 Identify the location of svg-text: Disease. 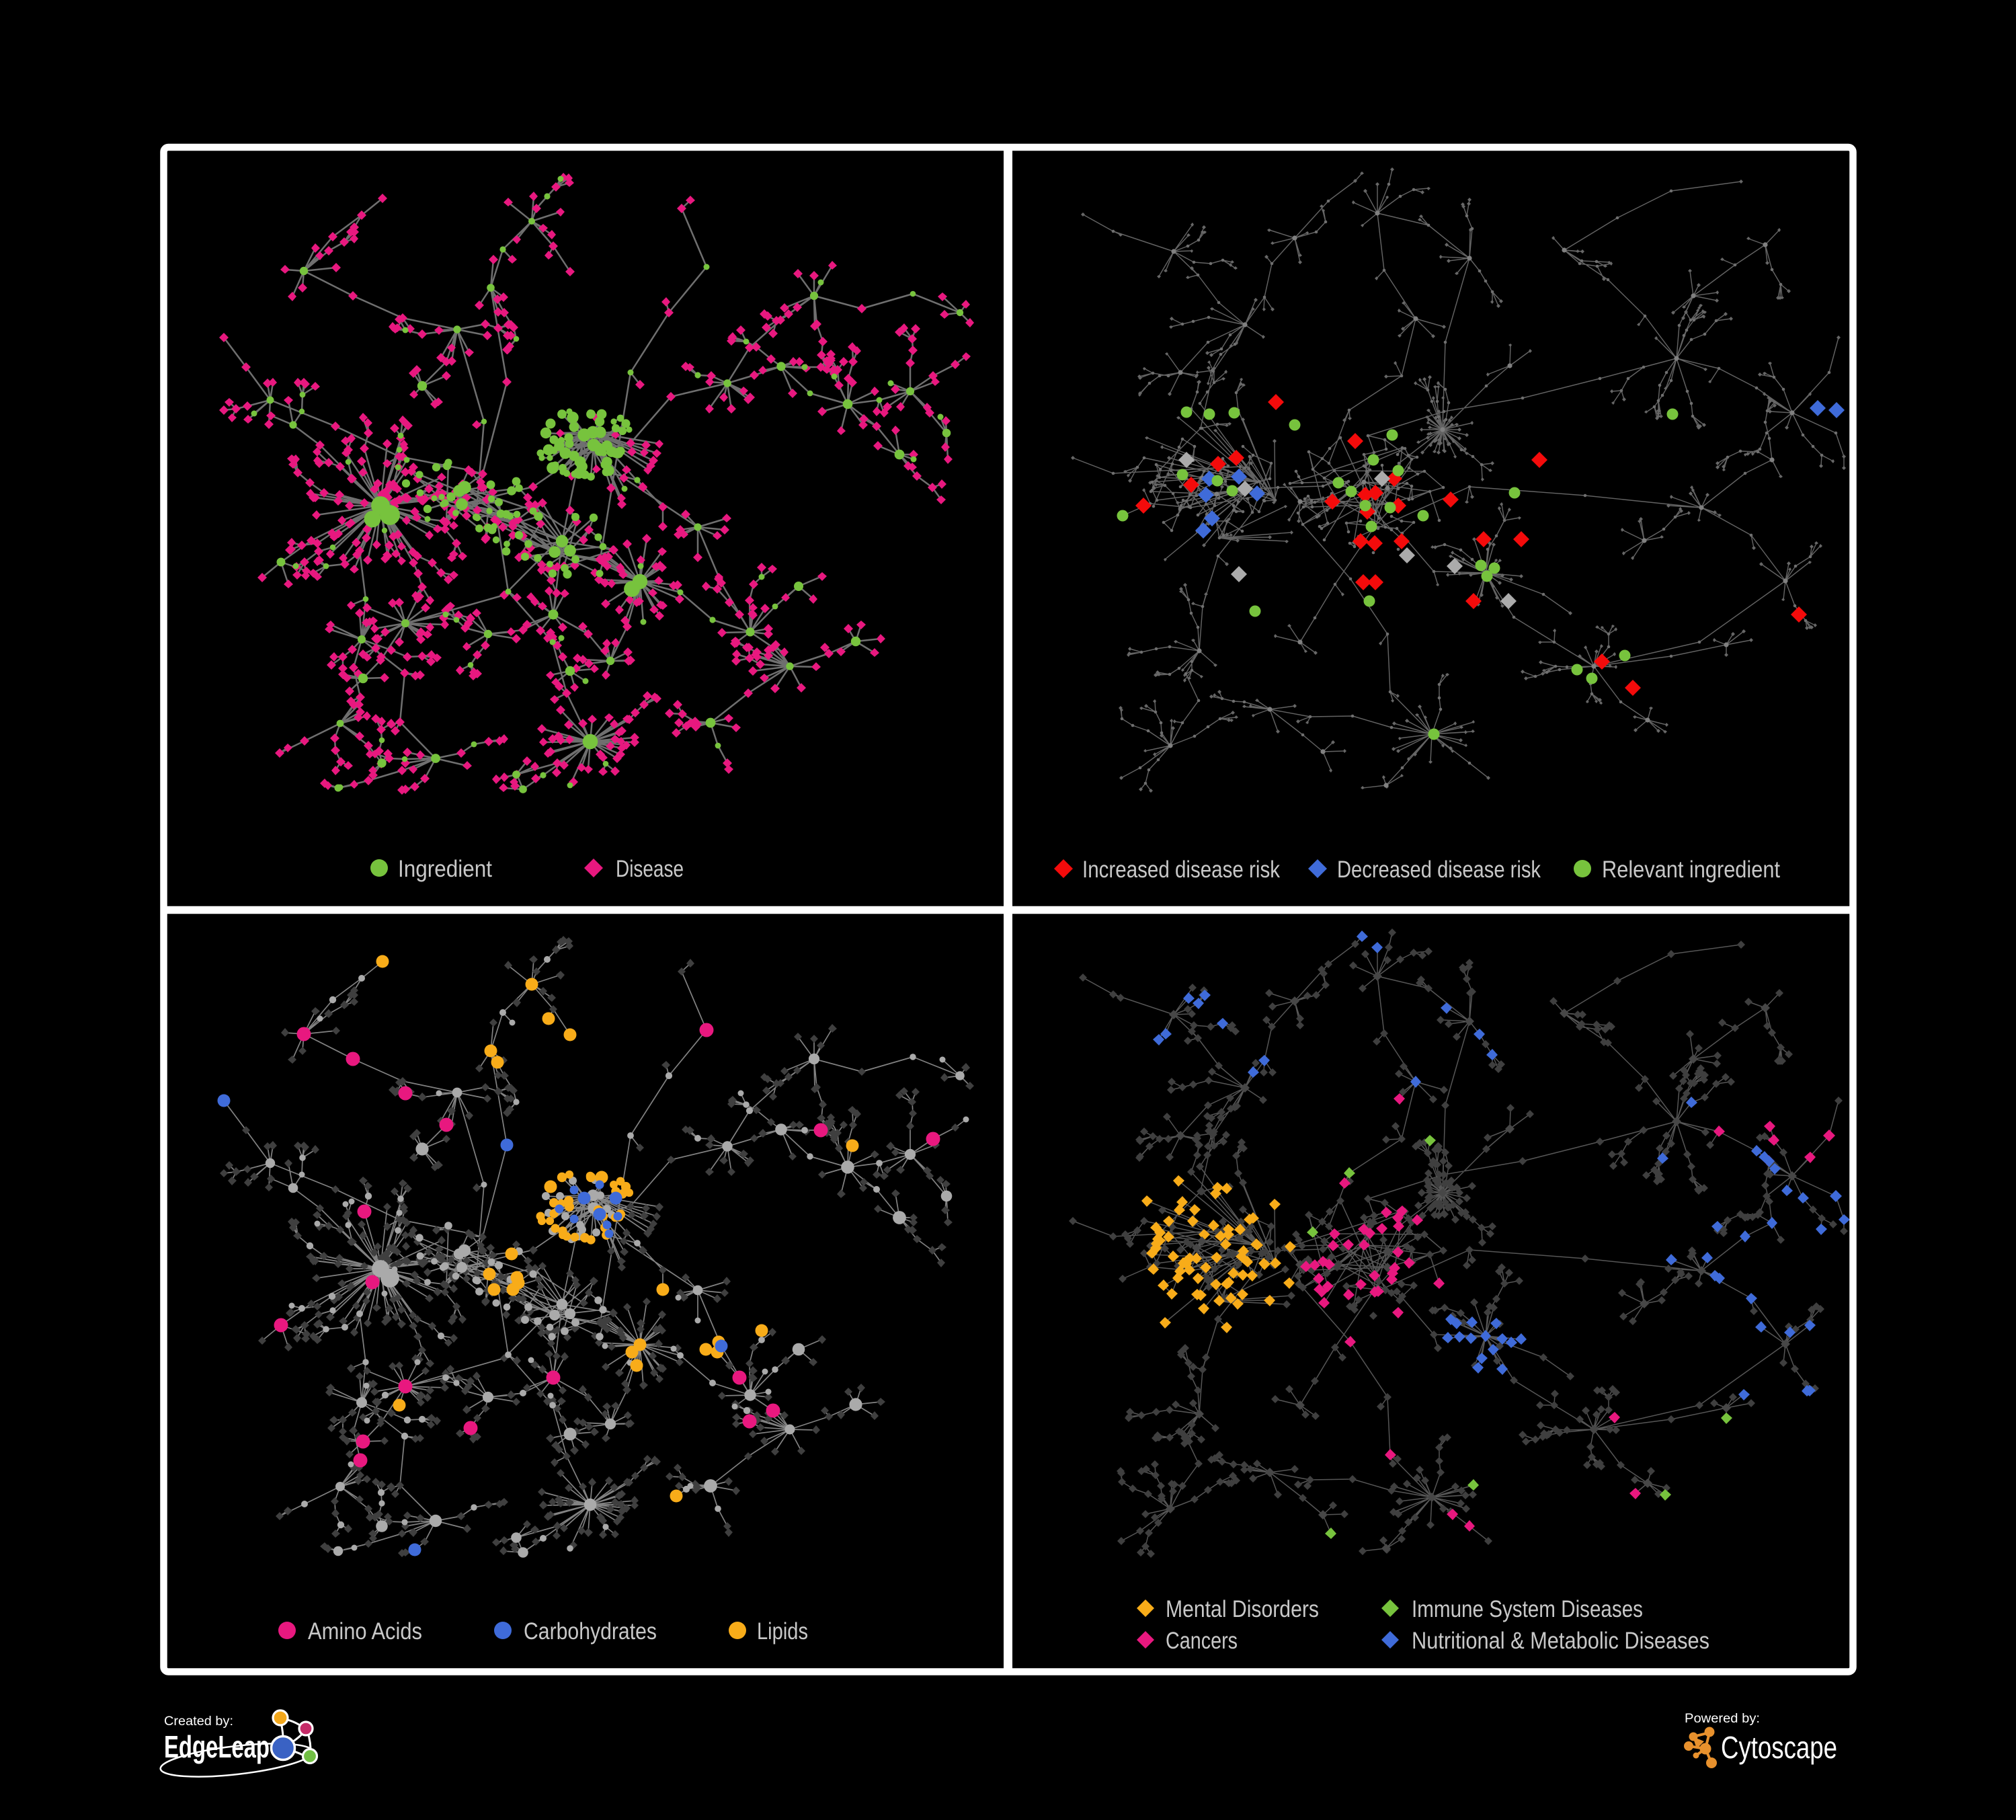
(650, 869).